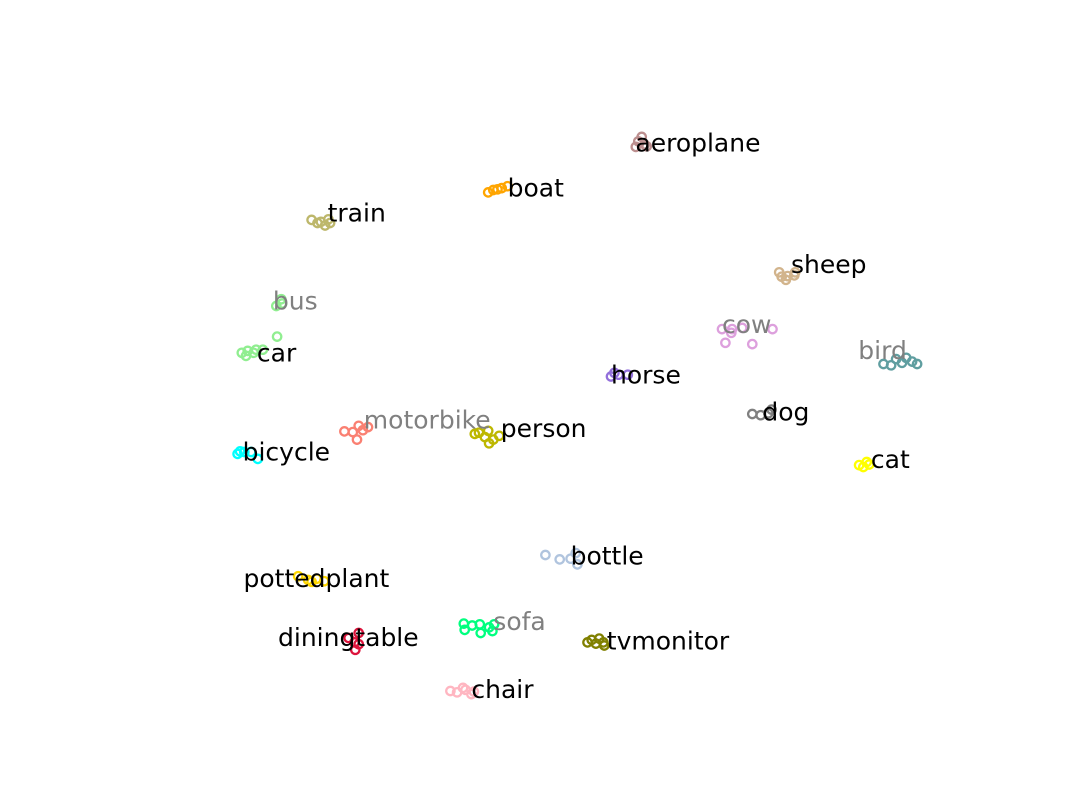  I want to click on series-pottedplant, so click(311, 579).